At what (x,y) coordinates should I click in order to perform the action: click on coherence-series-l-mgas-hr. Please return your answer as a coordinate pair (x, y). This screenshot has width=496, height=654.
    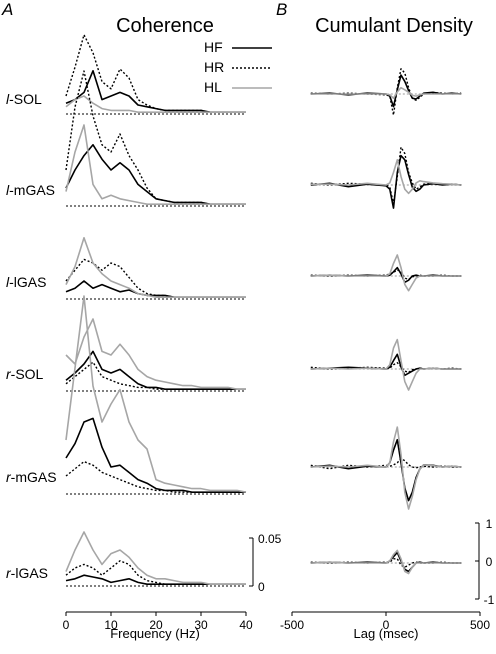
    Looking at the image, I should click on (155, 137).